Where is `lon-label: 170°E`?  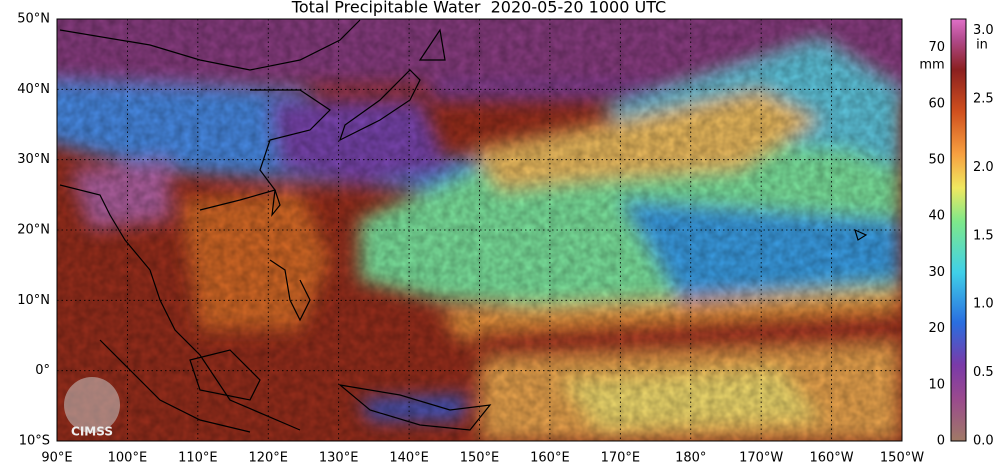
lon-label: 170°E is located at coordinates (621, 458).